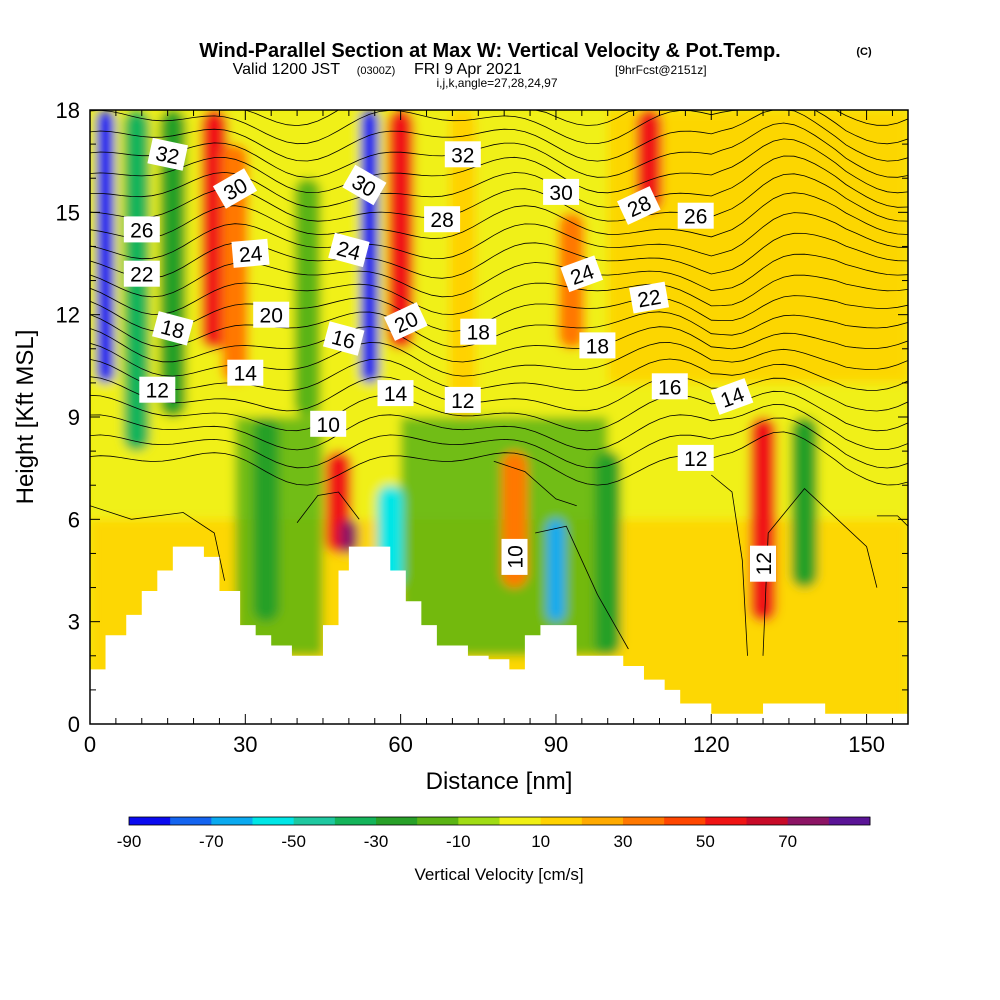 The width and height of the screenshot is (1000, 1000). I want to click on y-tick-label: 0, so click(74, 724).